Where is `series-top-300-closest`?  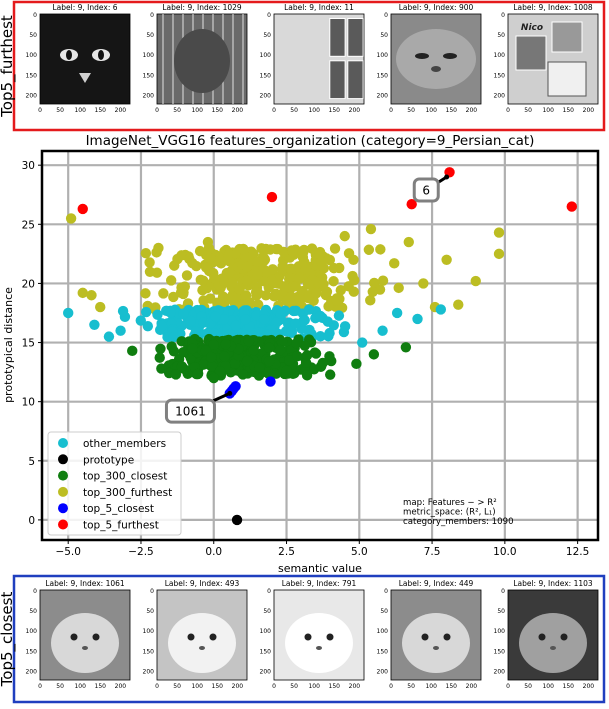
series-top-300-closest is located at coordinates (269, 358).